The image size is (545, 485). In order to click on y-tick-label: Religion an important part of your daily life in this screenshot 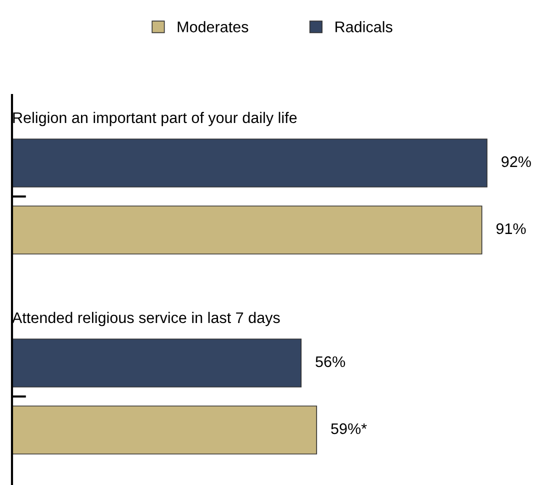, I will do `click(155, 119)`.